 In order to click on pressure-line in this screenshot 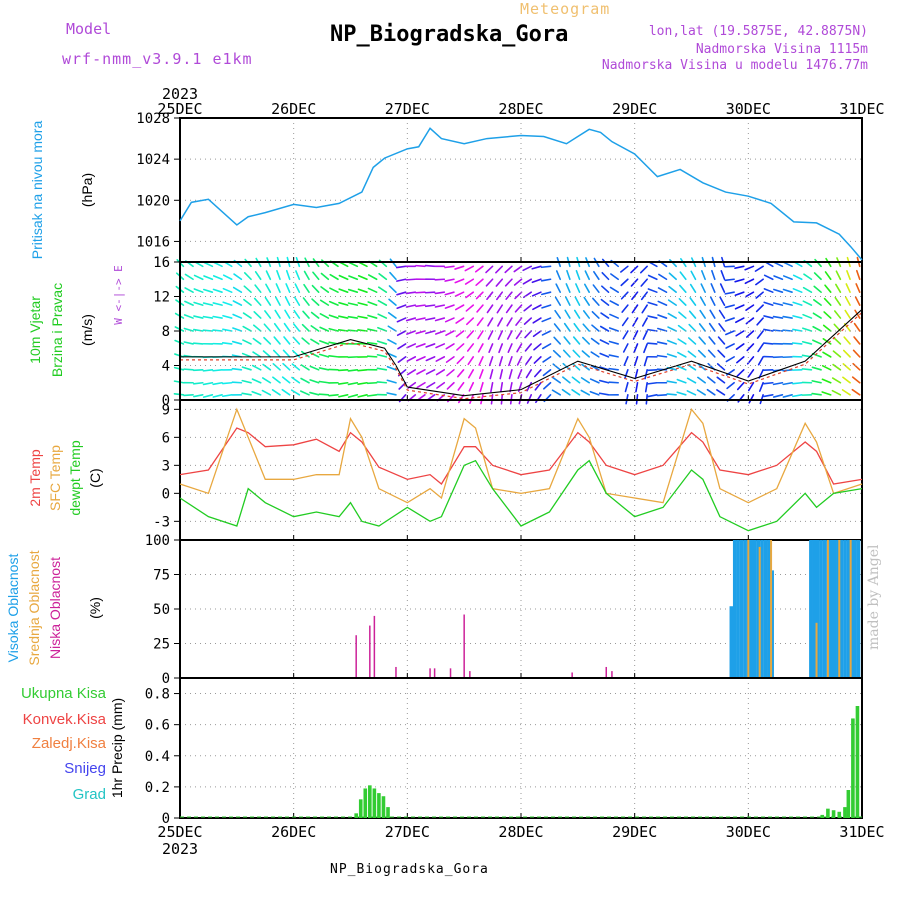, I will do `click(521, 194)`.